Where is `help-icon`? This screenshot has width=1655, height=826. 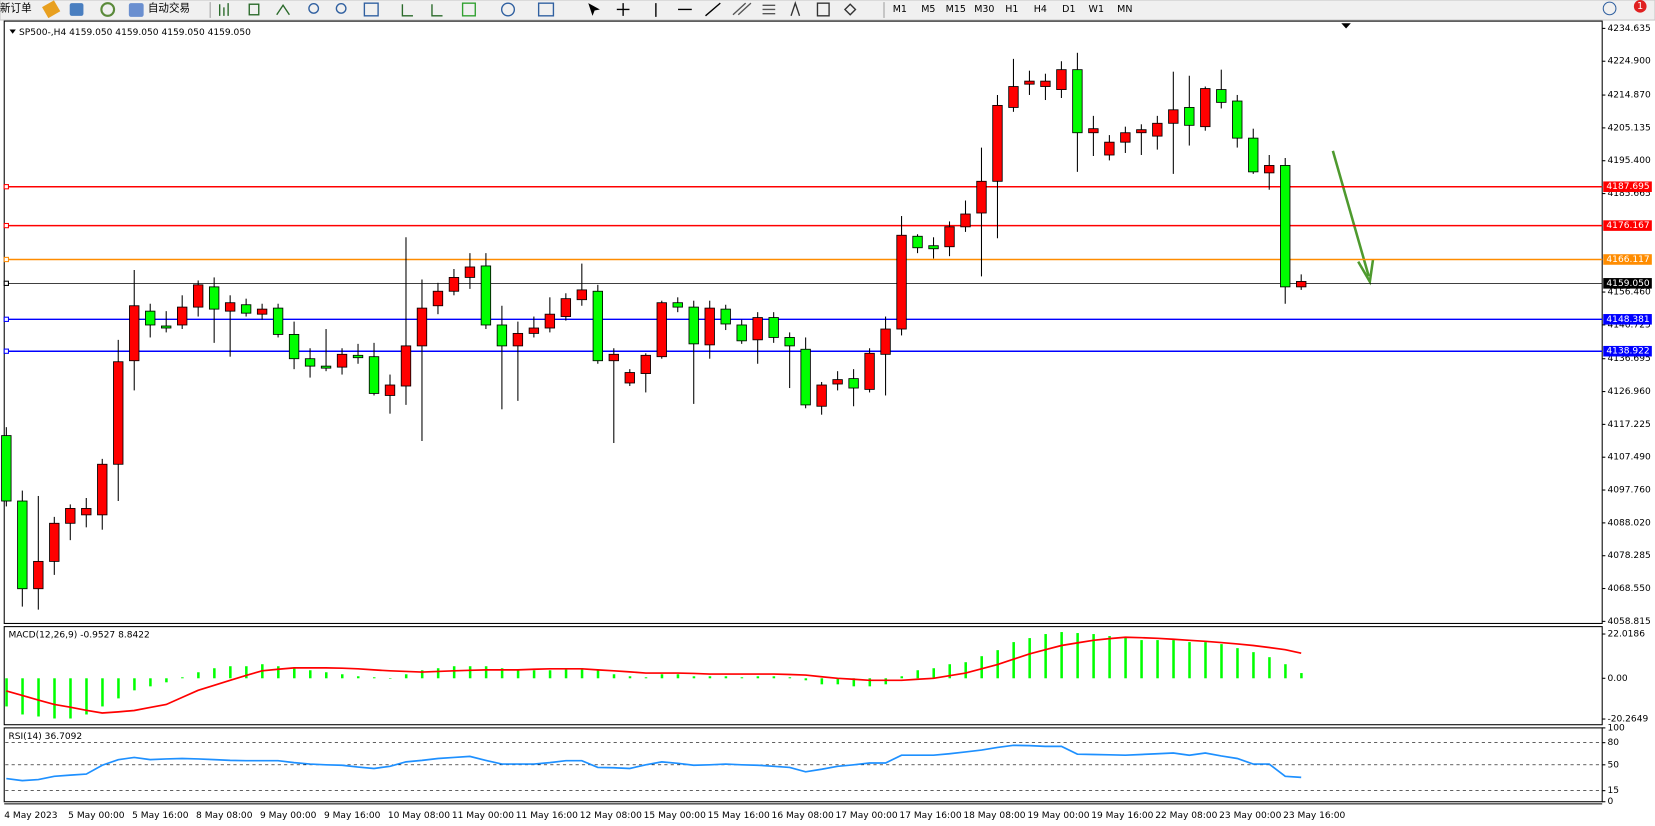 help-icon is located at coordinates (1609, 8).